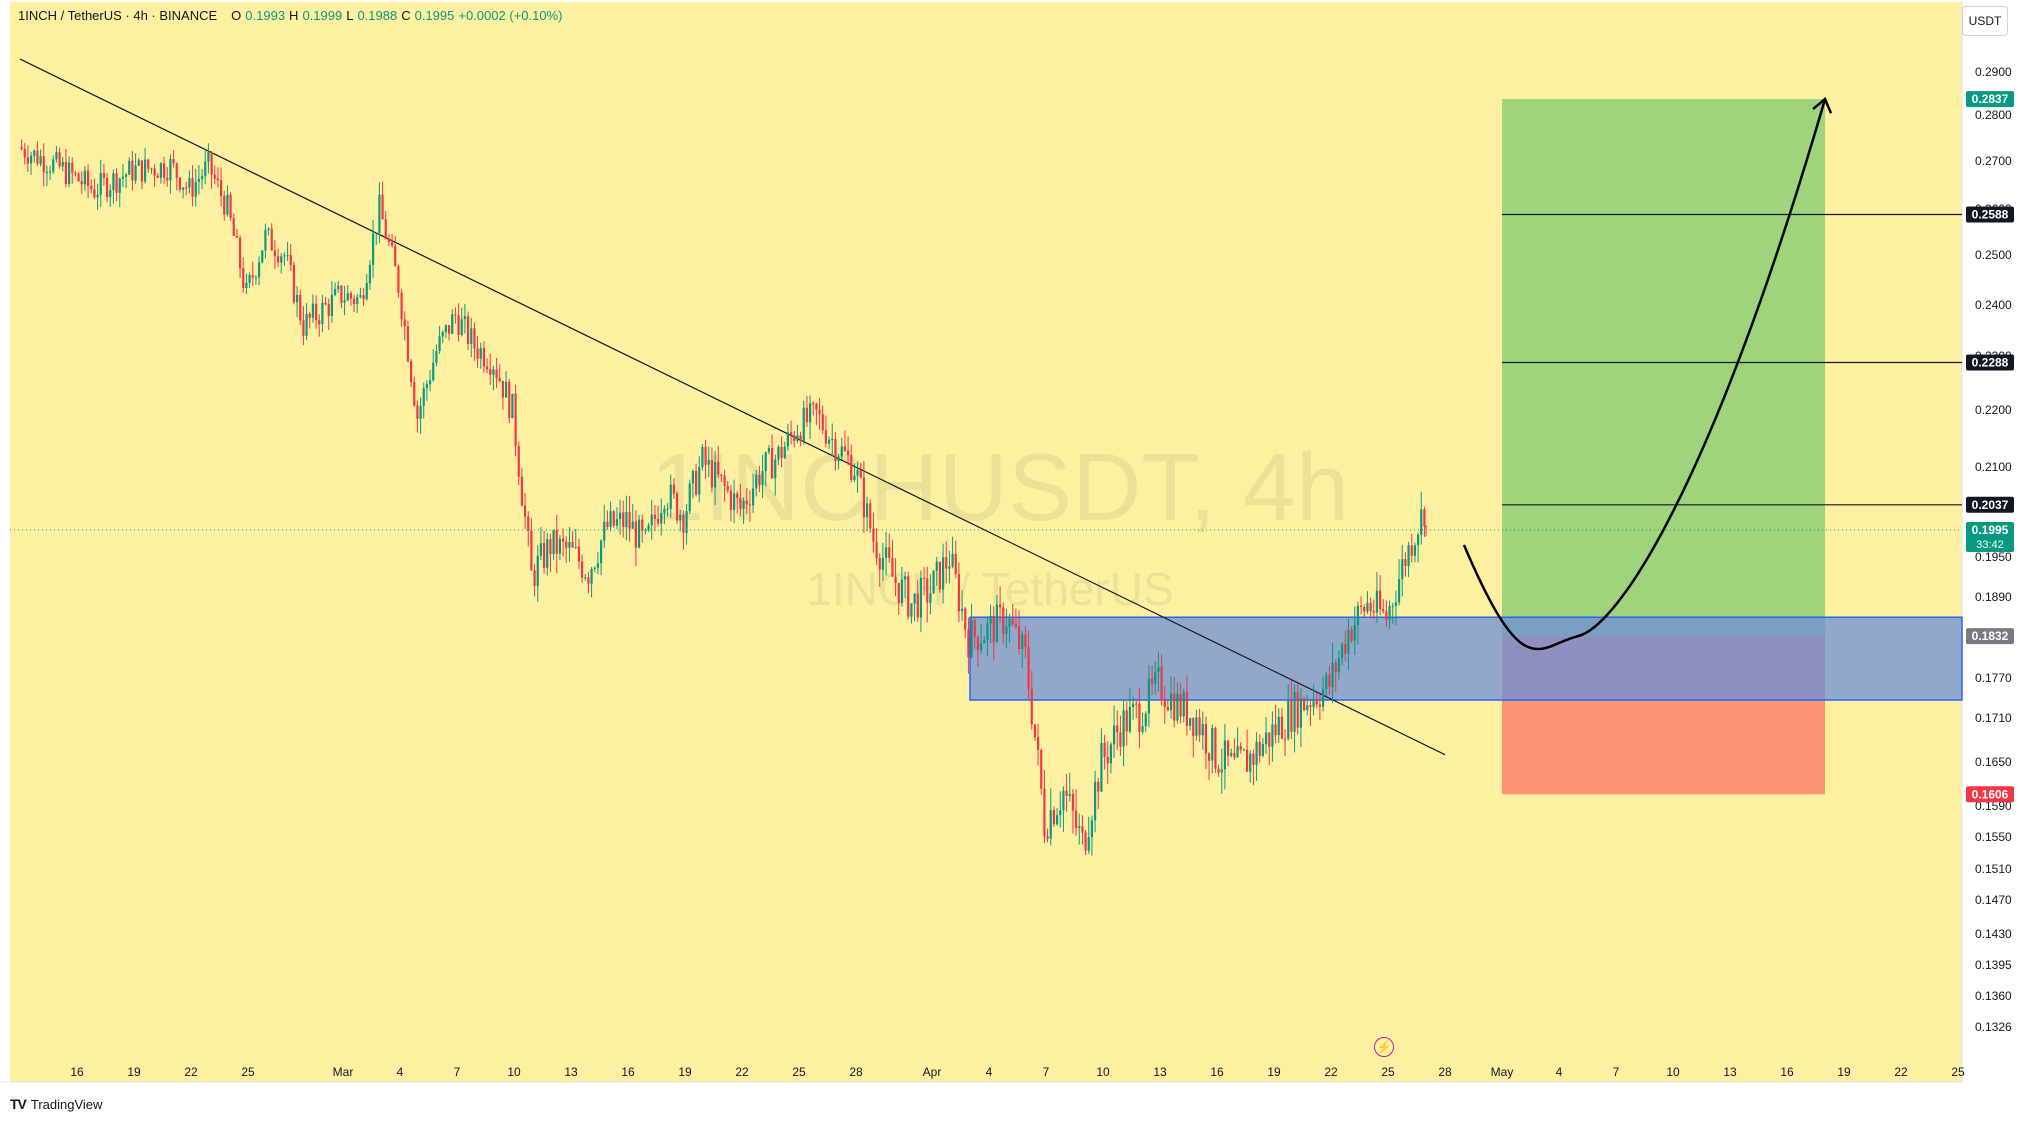 The image size is (2020, 1123). What do you see at coordinates (1990, 99) in the screenshot?
I see `price-label-text: 0.2837` at bounding box center [1990, 99].